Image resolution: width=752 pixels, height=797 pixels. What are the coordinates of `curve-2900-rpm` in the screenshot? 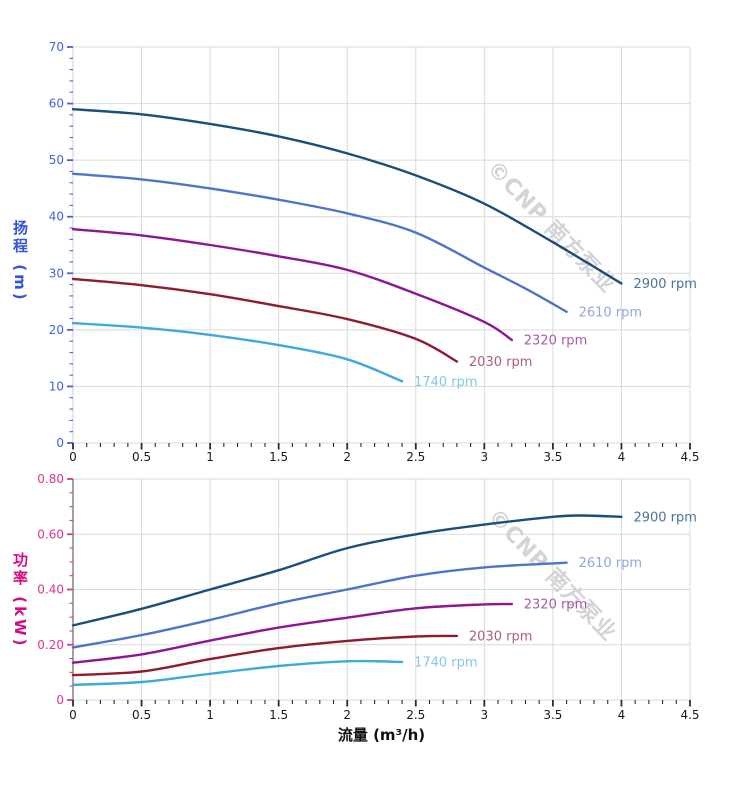 It's located at (347, 570).